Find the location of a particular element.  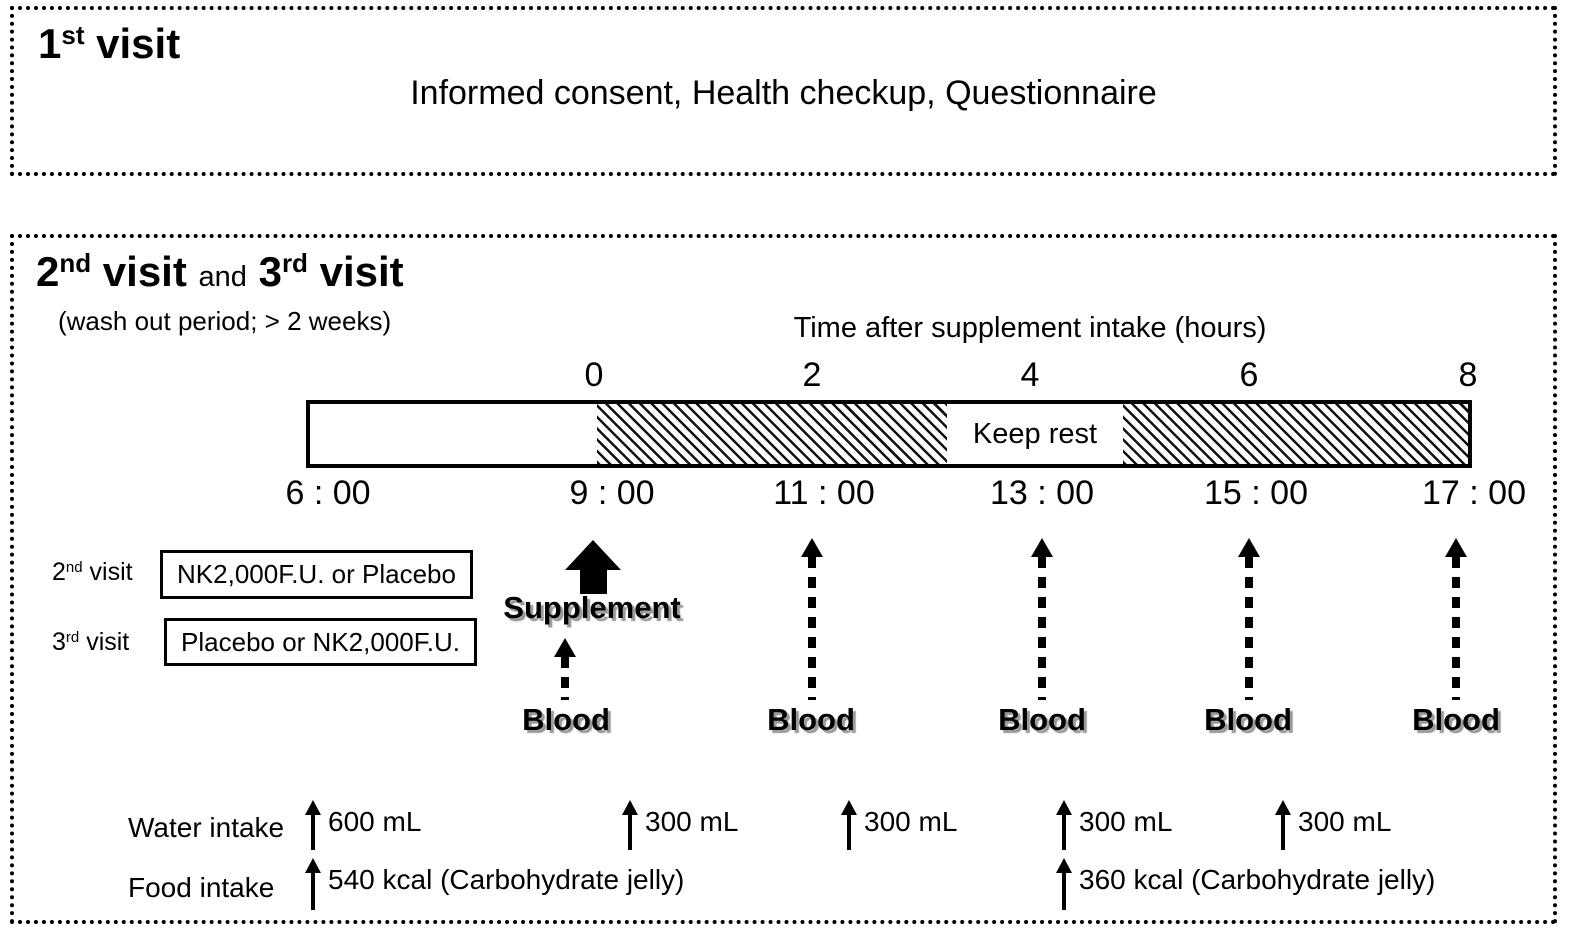

keep-rest-segment: Keep rest is located at coordinates (1035, 434).